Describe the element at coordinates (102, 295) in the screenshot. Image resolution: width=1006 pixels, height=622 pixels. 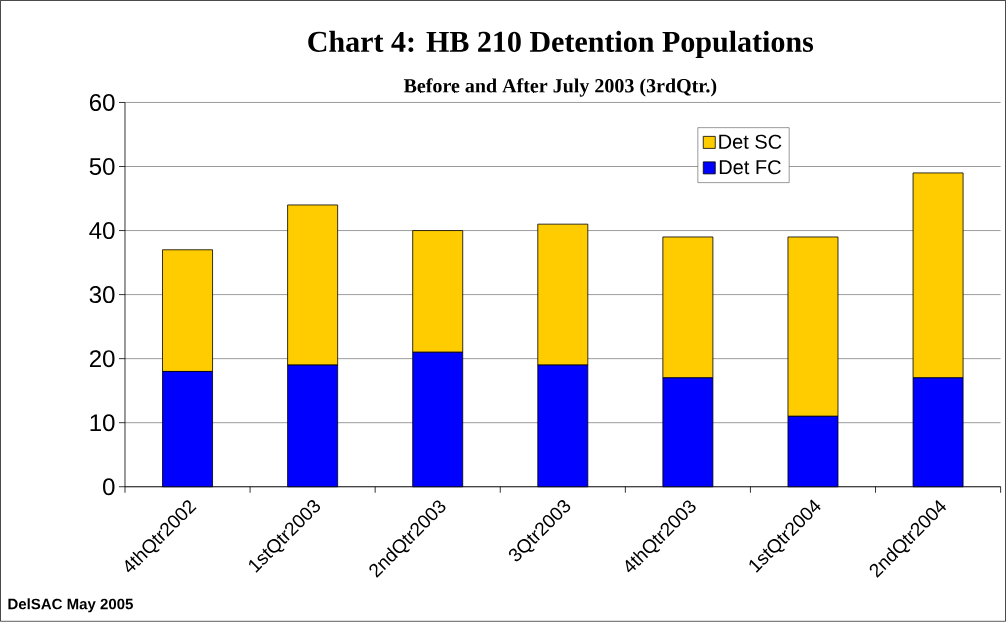
I see `y-tick-label: 30` at that location.